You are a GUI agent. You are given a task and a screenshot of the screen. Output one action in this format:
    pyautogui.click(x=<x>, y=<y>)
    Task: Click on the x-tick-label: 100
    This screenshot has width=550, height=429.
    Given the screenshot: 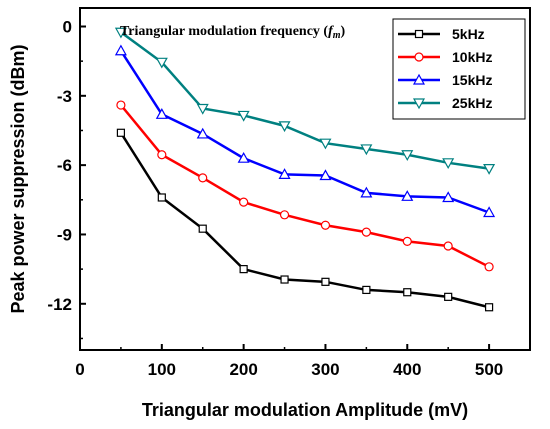 What is the action you would take?
    pyautogui.click(x=162, y=369)
    